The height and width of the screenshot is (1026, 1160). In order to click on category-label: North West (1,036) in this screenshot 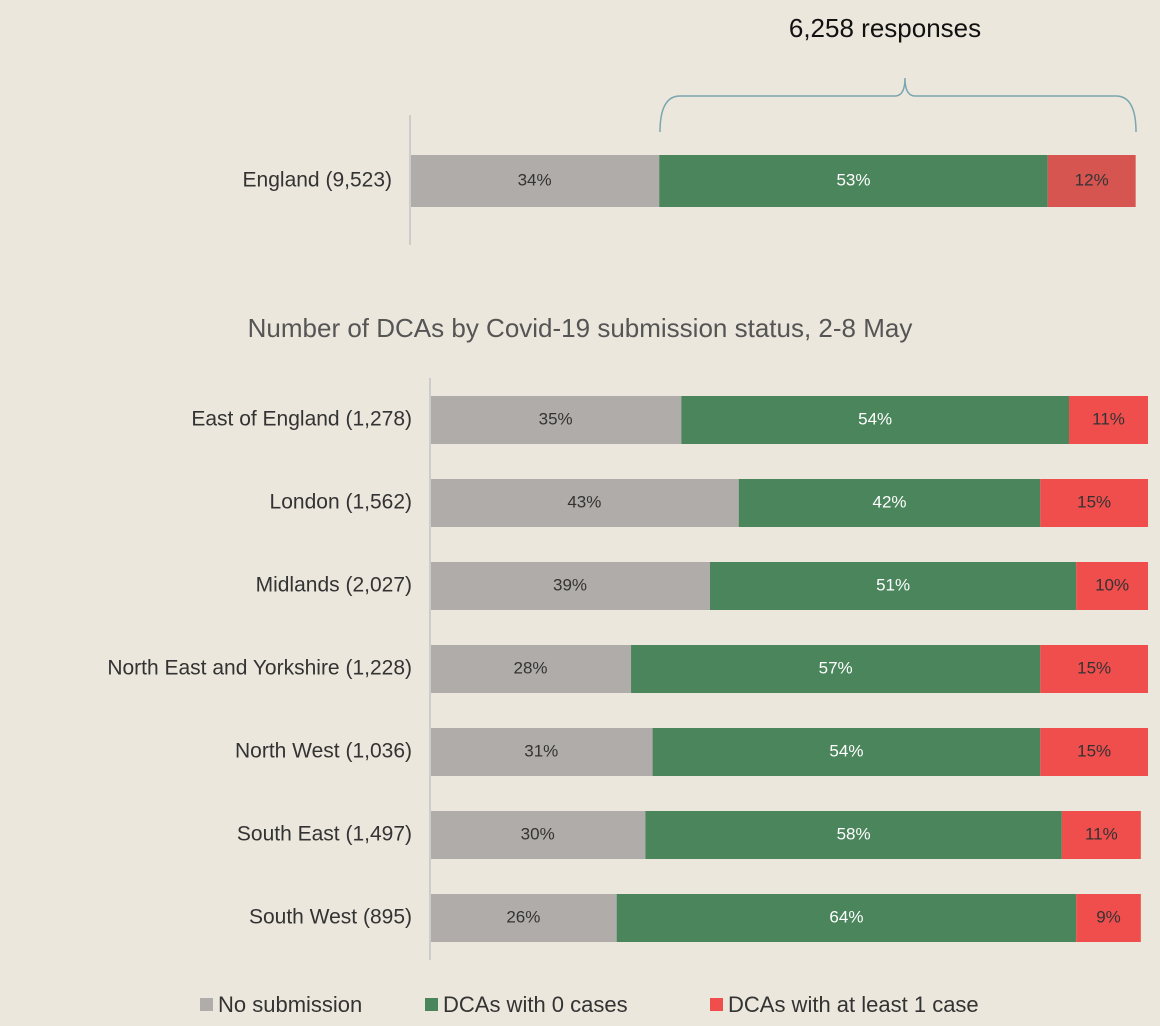, I will do `click(323, 751)`.